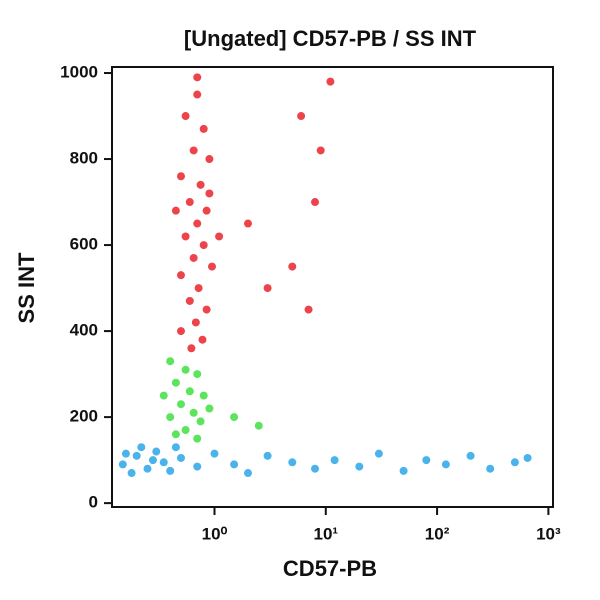 The image size is (600, 600). Describe the element at coordinates (79, 72) in the screenshot. I see `y-tick-label: 1000` at that location.